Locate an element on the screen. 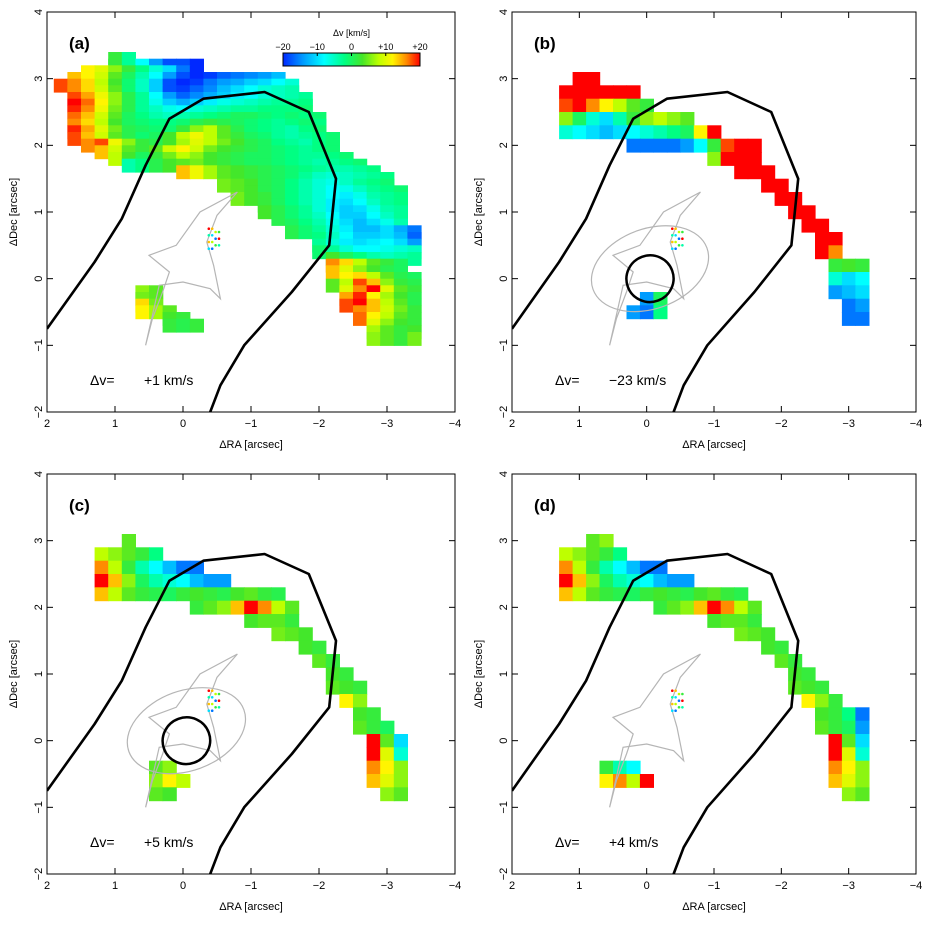 This screenshot has width=926, height=926. source-plane-outer-ellipse is located at coordinates (186, 731).